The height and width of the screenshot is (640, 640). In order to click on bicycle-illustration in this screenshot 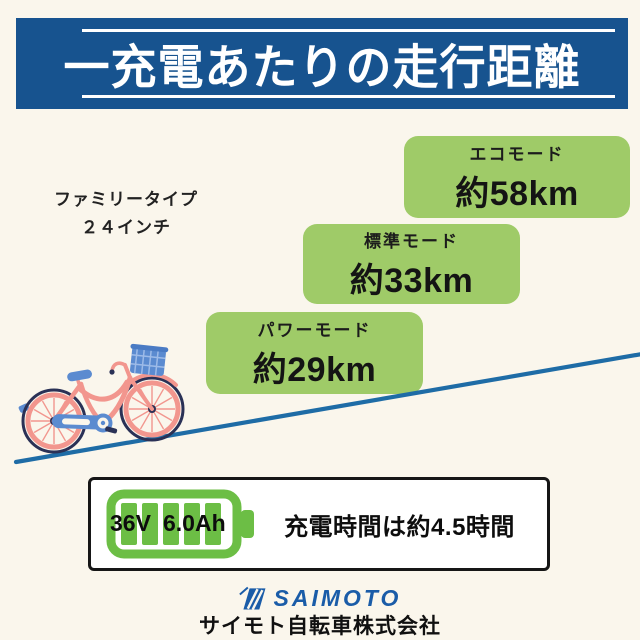, I will do `click(101, 398)`.